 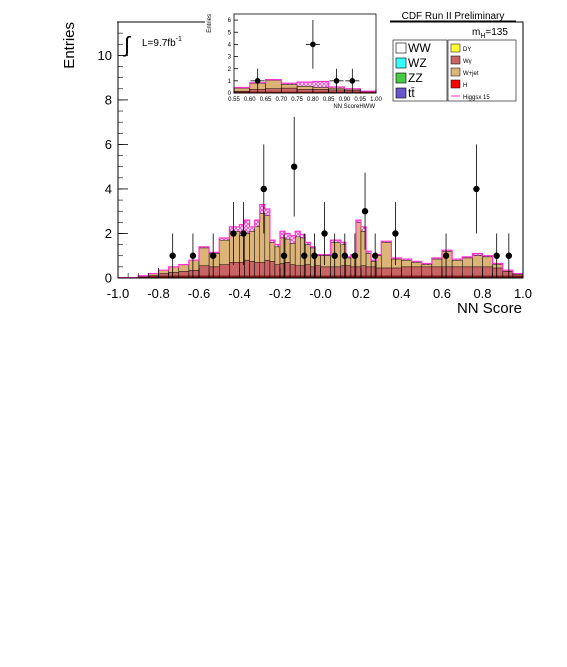 What do you see at coordinates (210, 23) in the screenshot?
I see `inset-y-axis-label: Entries` at bounding box center [210, 23].